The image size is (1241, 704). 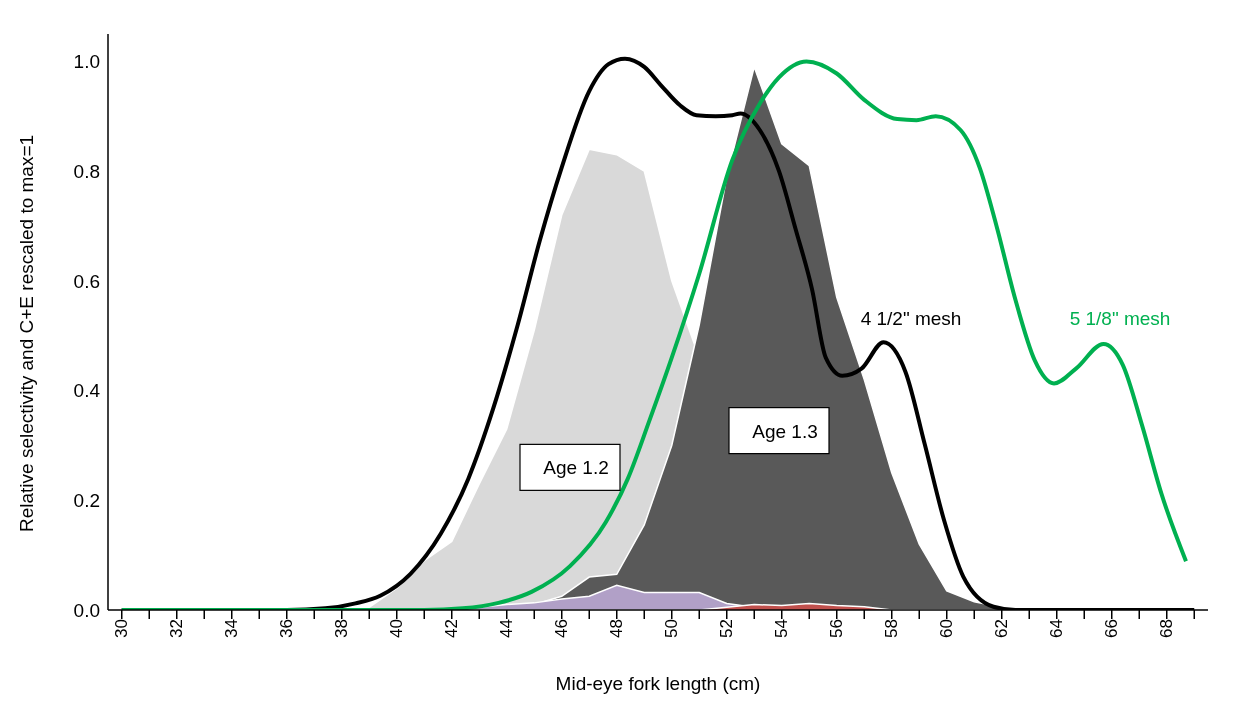 I want to click on x-tick-label: 54, so click(x=781, y=628).